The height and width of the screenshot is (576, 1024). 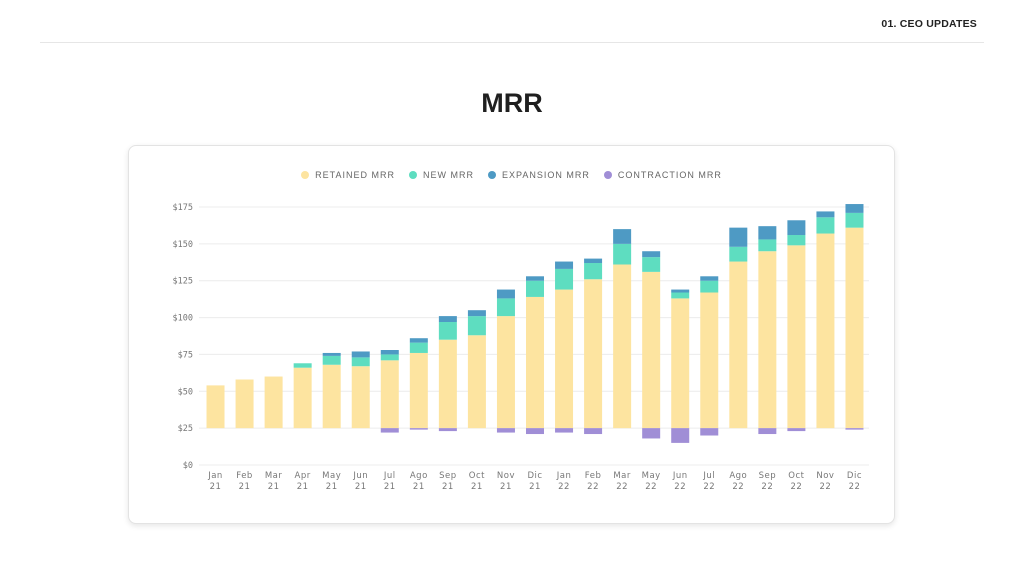 I want to click on y-tick-label: $100, so click(x=183, y=319).